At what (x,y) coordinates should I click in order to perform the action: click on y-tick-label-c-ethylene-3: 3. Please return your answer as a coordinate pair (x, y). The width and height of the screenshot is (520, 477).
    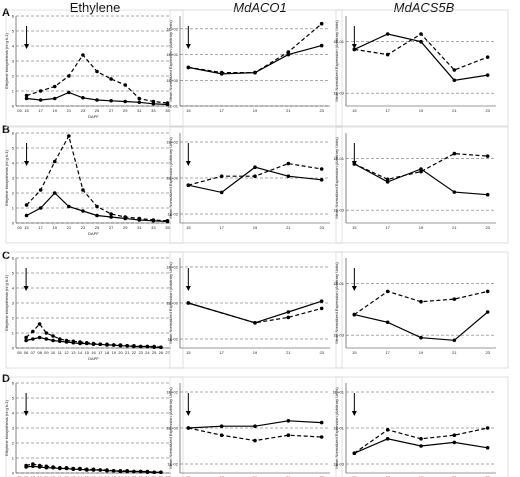
    Looking at the image, I should click on (13, 303).